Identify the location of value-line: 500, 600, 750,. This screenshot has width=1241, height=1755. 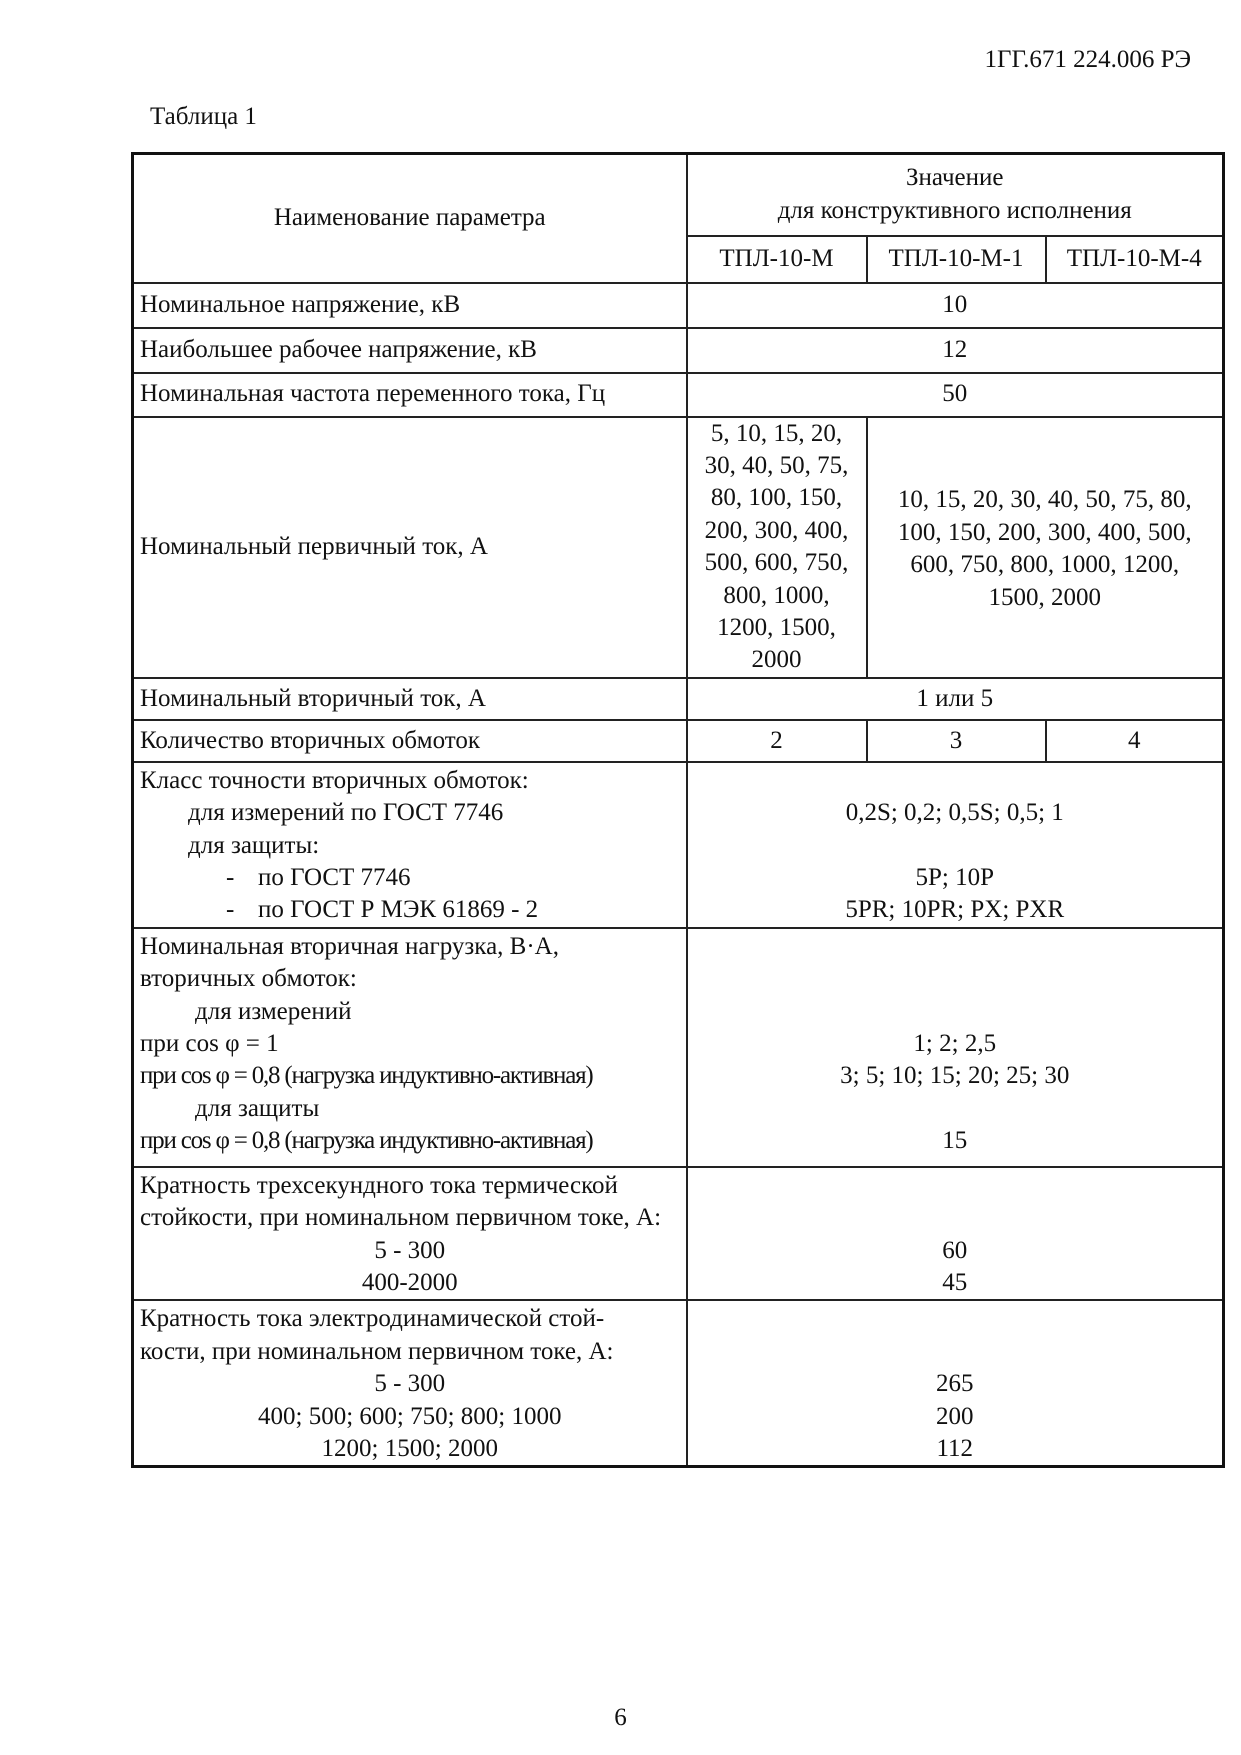
(776, 563).